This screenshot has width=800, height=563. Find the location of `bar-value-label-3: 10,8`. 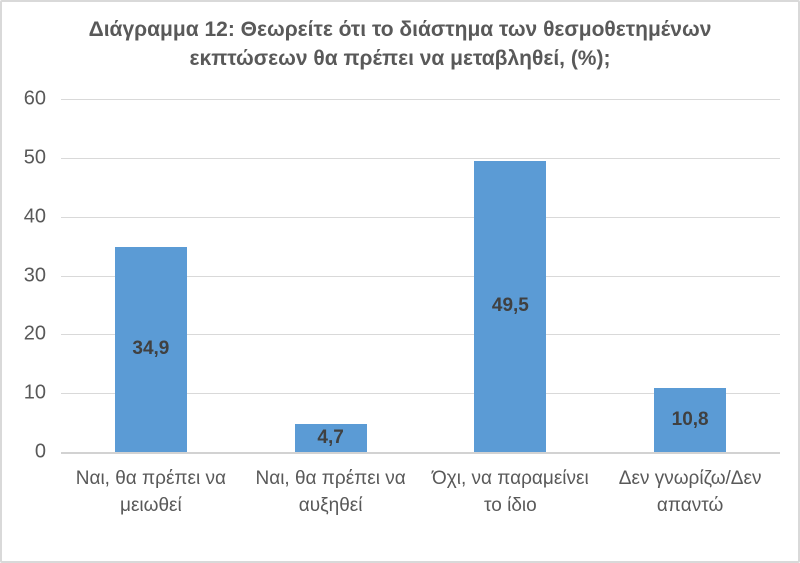

bar-value-label-3: 10,8 is located at coordinates (690, 420).